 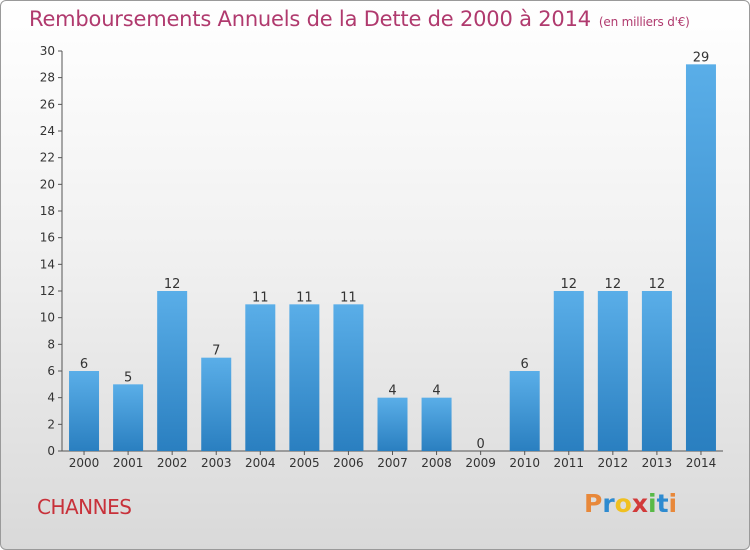 What do you see at coordinates (51, 451) in the screenshot?
I see `y-tick-label: 0` at bounding box center [51, 451].